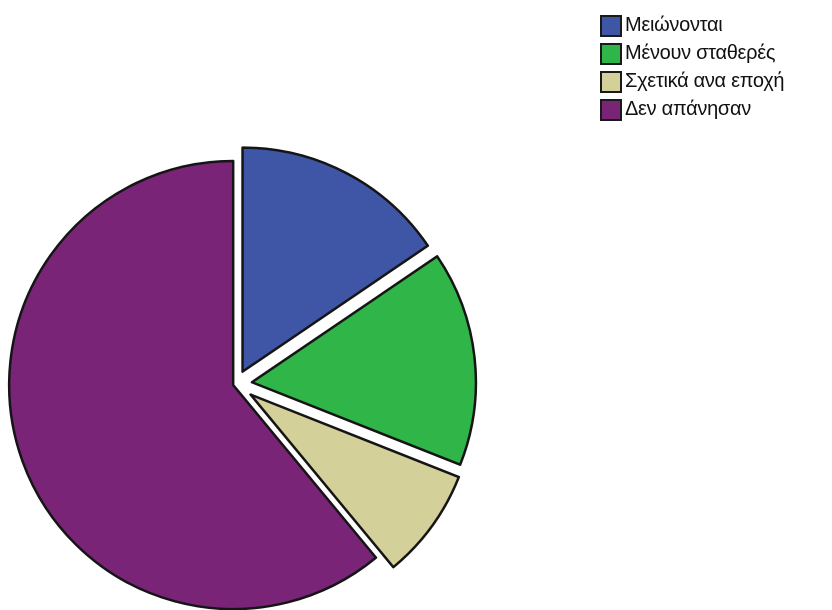 Image resolution: width=832 pixels, height=610 pixels. I want to click on legend-label-seasonal: Σχετικά ανα εποχή, so click(705, 81).